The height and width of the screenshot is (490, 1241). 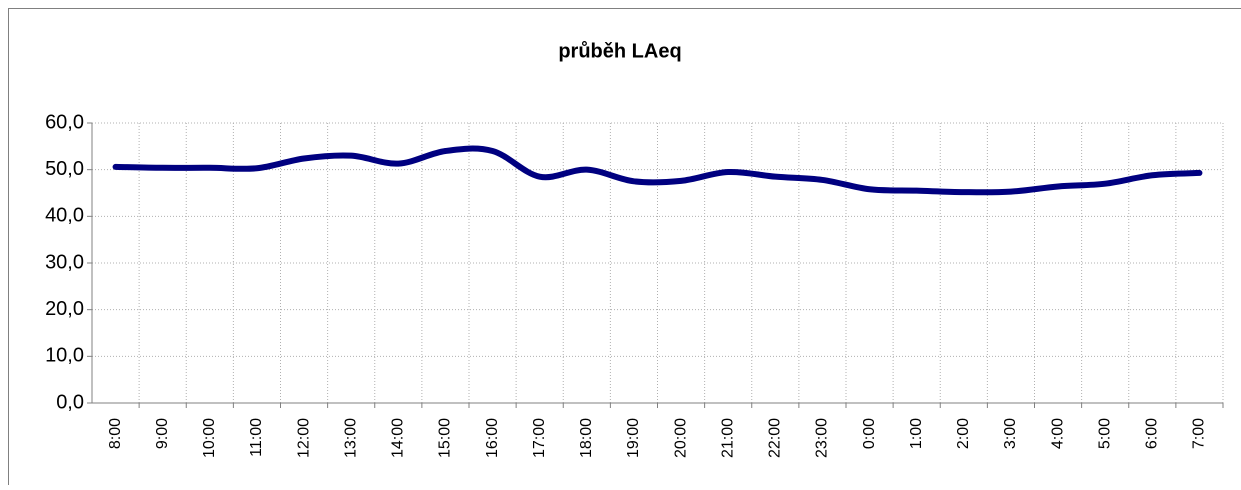 What do you see at coordinates (586, 438) in the screenshot?
I see `x-tick-label: 18:00` at bounding box center [586, 438].